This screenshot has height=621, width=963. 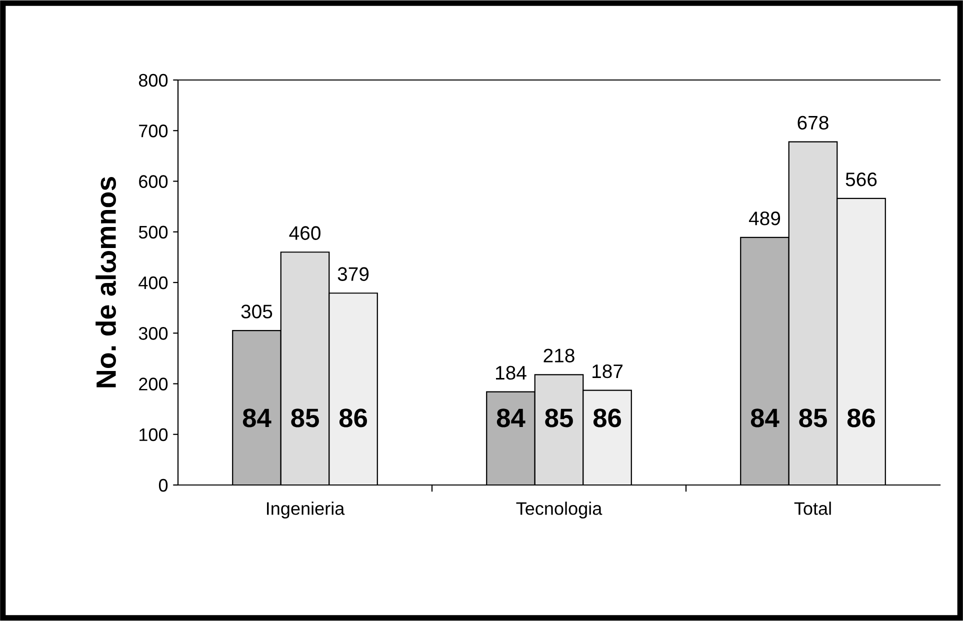 I want to click on y-axis-title: No. de alωmnos, so click(x=106, y=282).